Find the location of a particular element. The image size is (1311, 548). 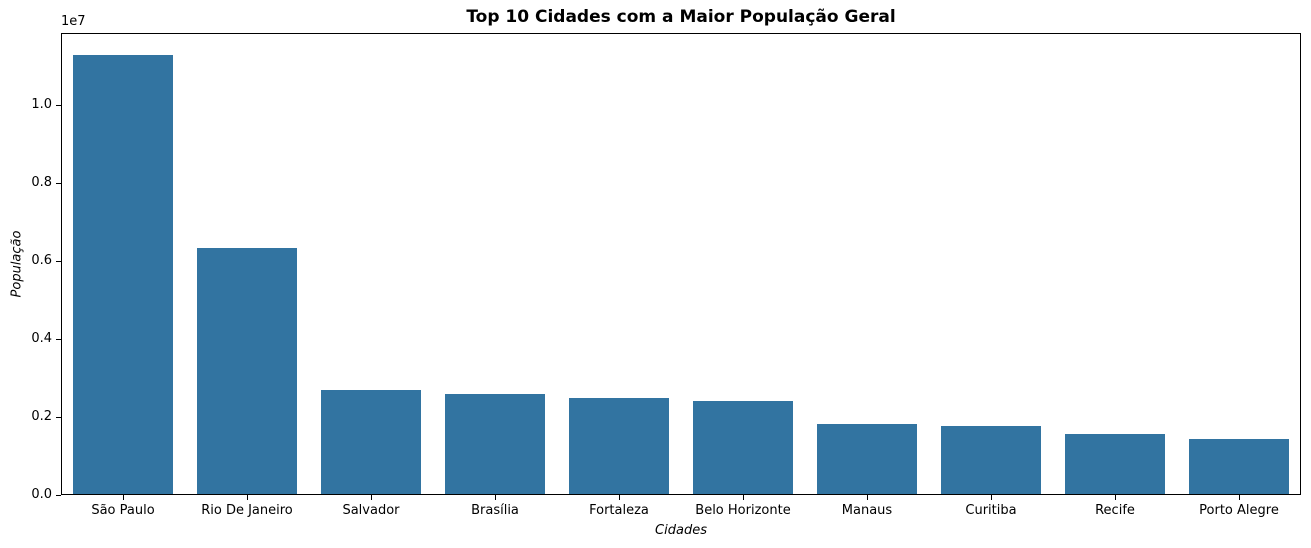

y-tick-label: 0.4 is located at coordinates (41, 338).